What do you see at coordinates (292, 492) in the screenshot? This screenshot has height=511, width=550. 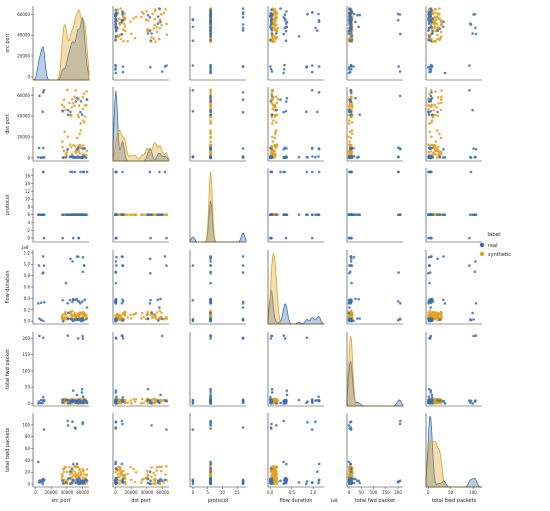 I see `x-tick-label: 0.5` at bounding box center [292, 492].